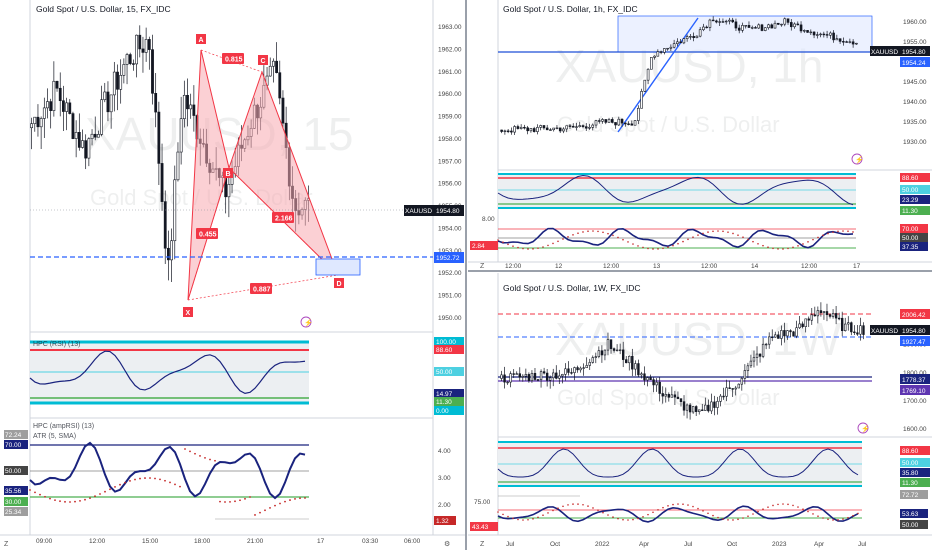 The width and height of the screenshot is (932, 550). Describe the element at coordinates (447, 544) in the screenshot. I see `settings-icon: ⚙` at that location.